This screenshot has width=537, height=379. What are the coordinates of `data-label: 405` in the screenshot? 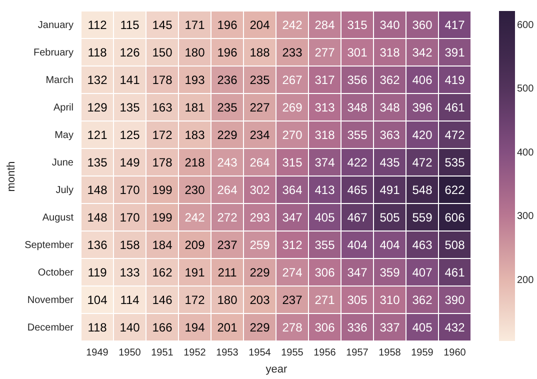 It's located at (325, 217).